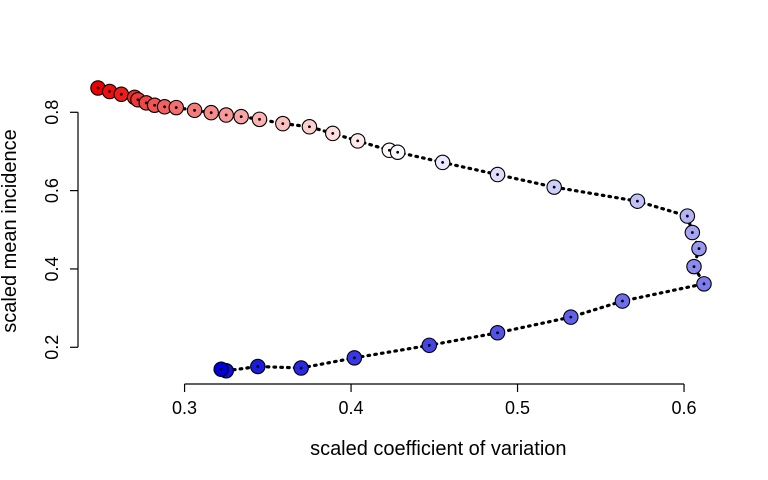  Describe the element at coordinates (52, 190) in the screenshot. I see `y-tick-label: 0.6` at that location.